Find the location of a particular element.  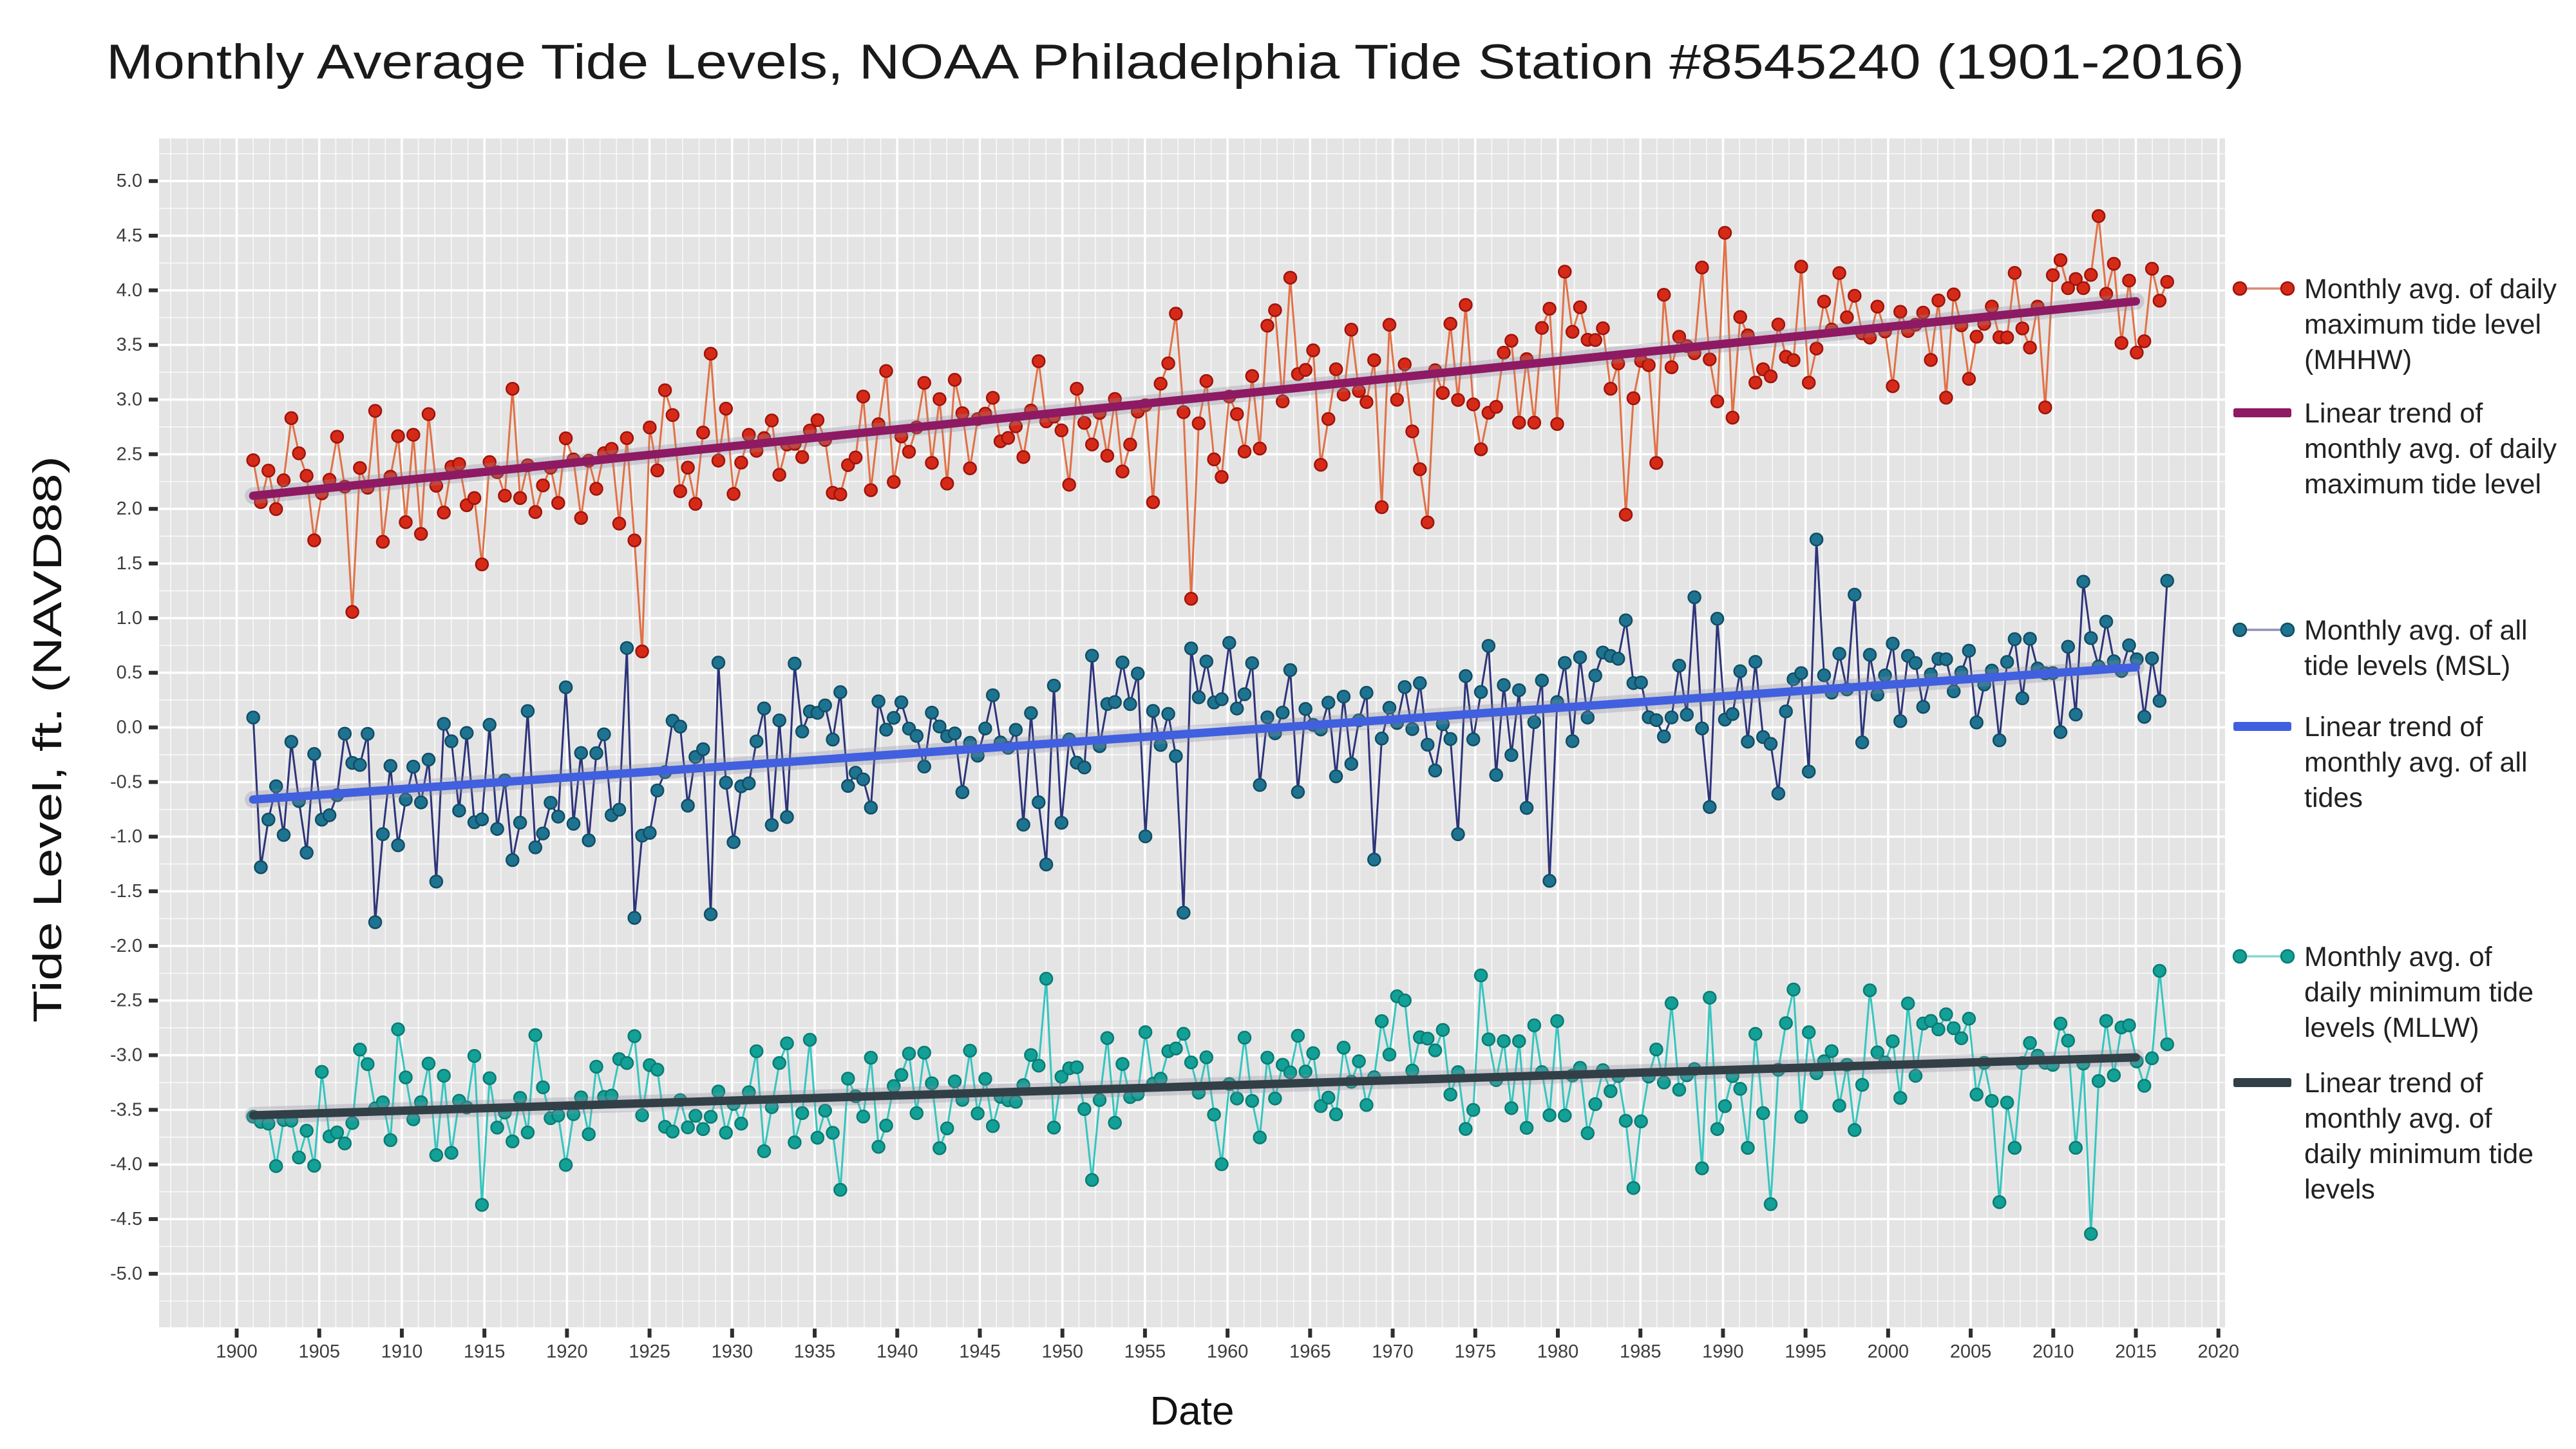

mllw-series is located at coordinates (1209, 1102).